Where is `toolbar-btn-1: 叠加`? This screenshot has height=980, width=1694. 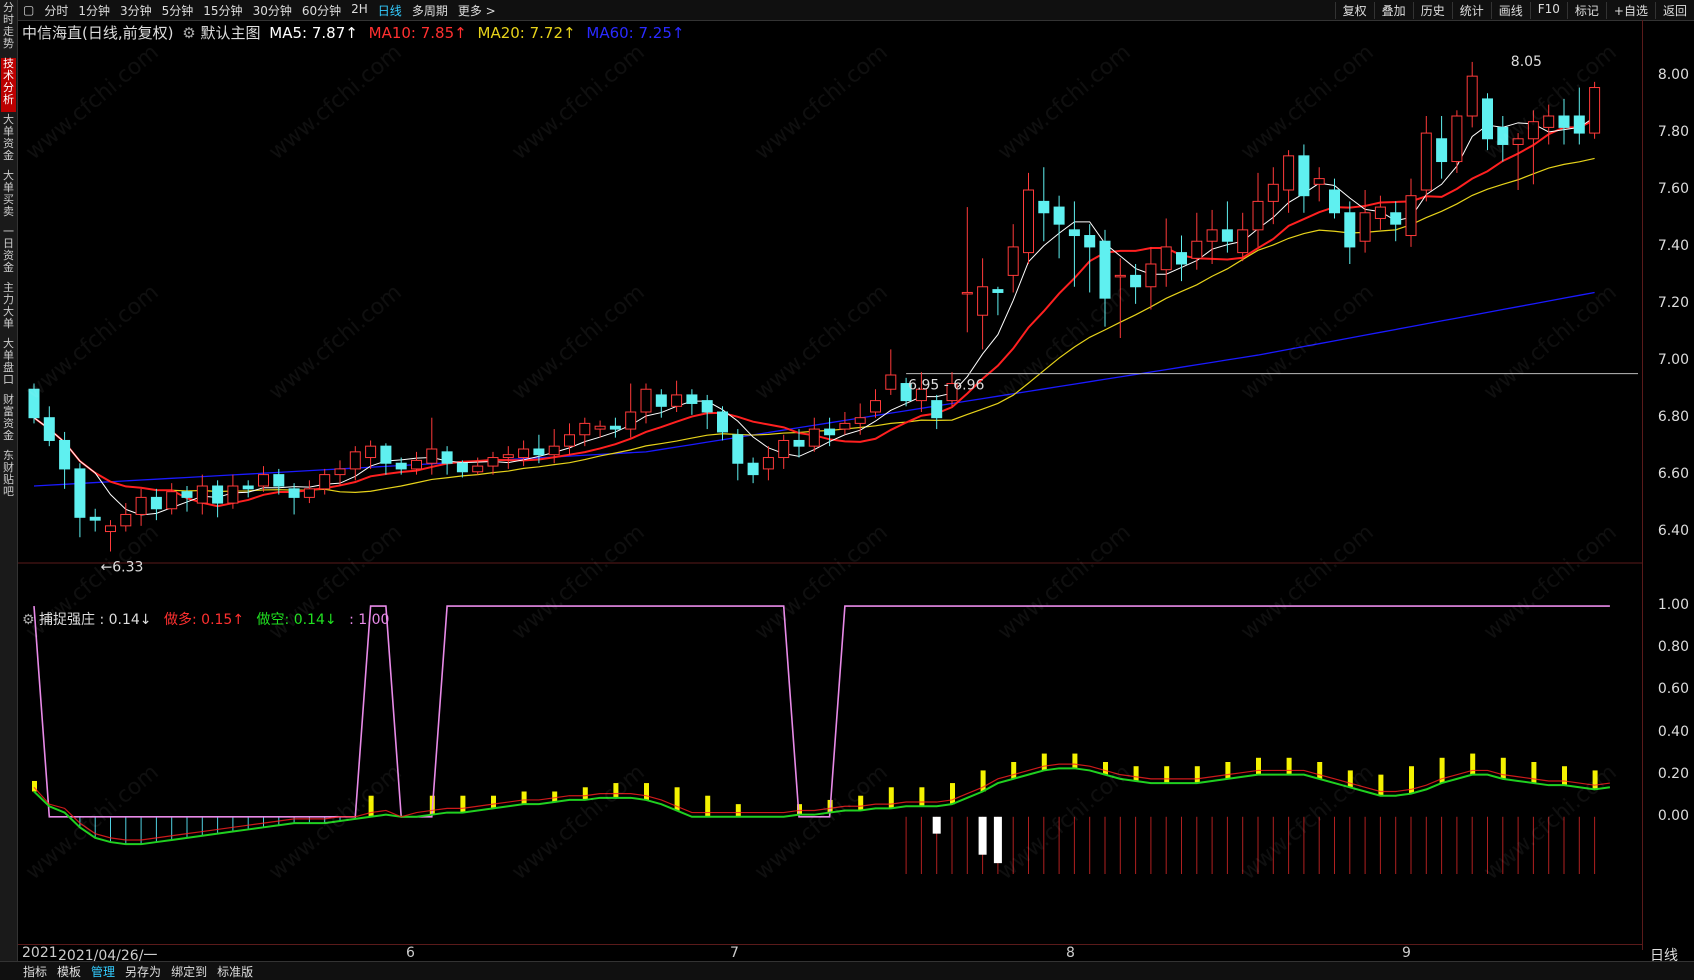
toolbar-btn-1: 叠加 is located at coordinates (1393, 10).